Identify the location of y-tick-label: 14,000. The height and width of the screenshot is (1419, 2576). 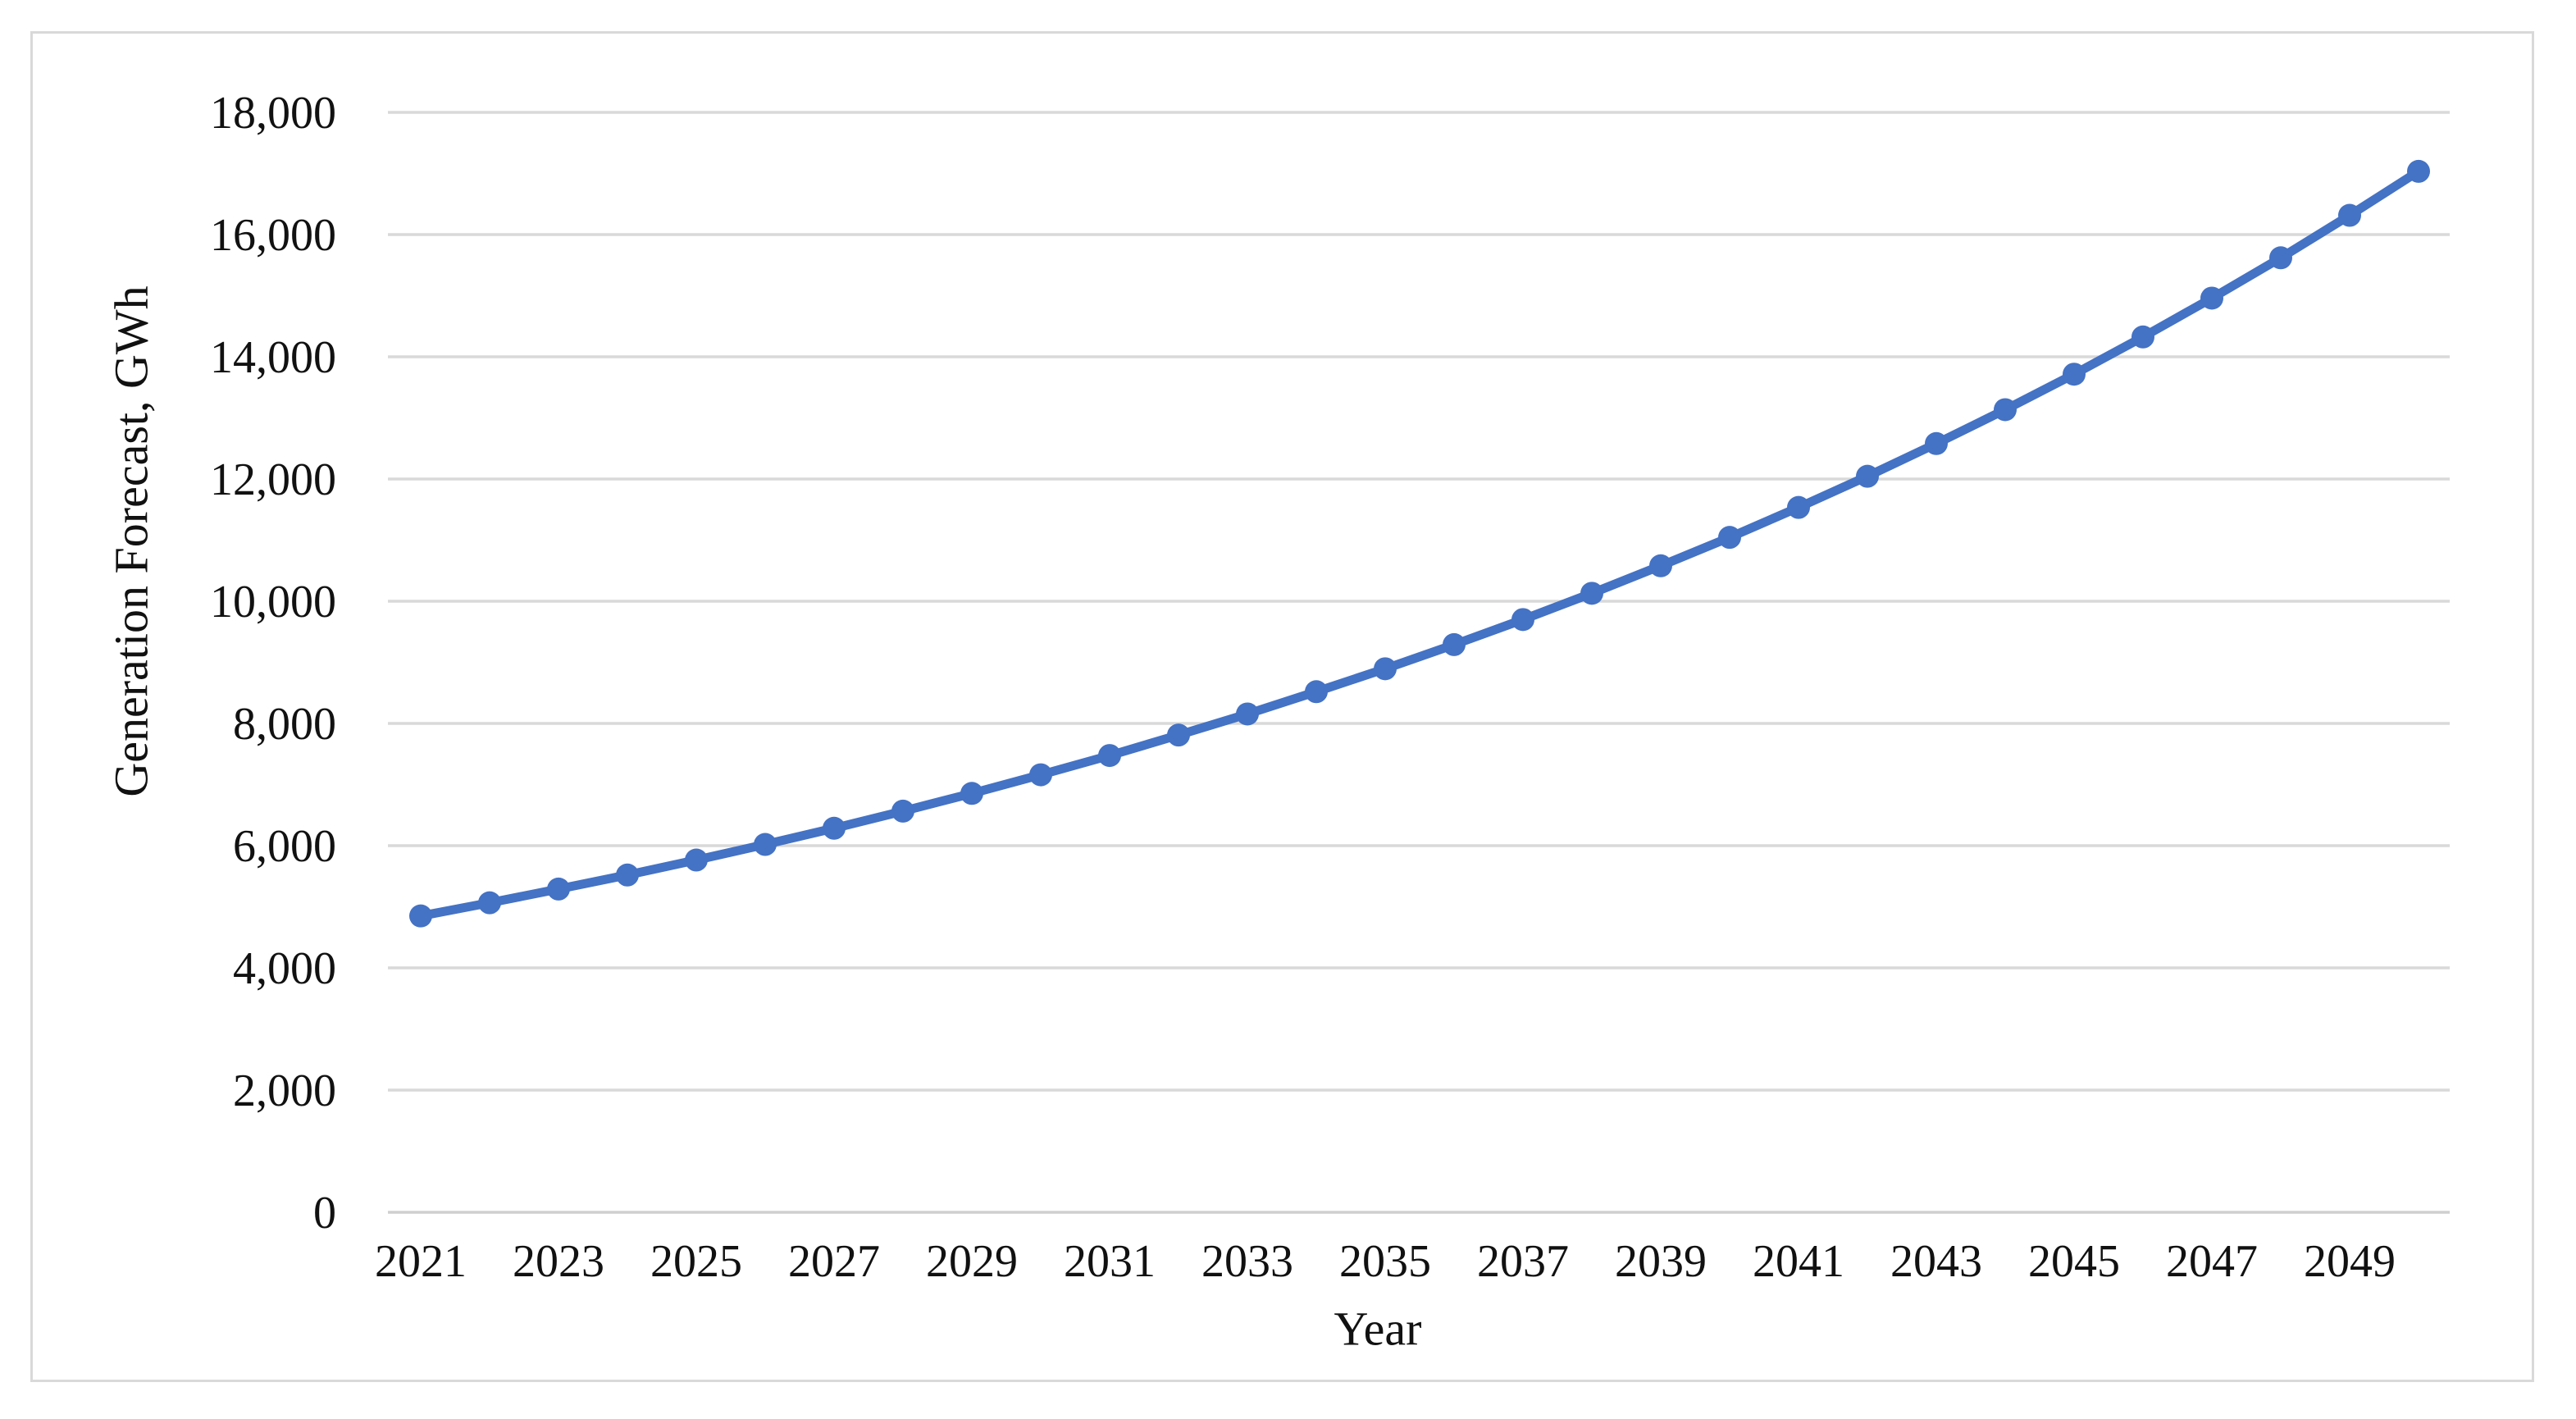
(273, 357).